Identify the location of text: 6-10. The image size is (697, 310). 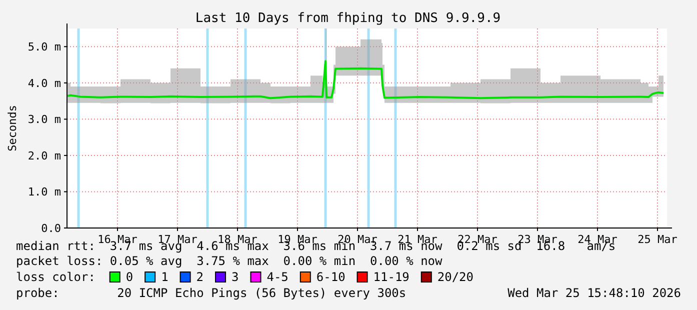
(331, 277).